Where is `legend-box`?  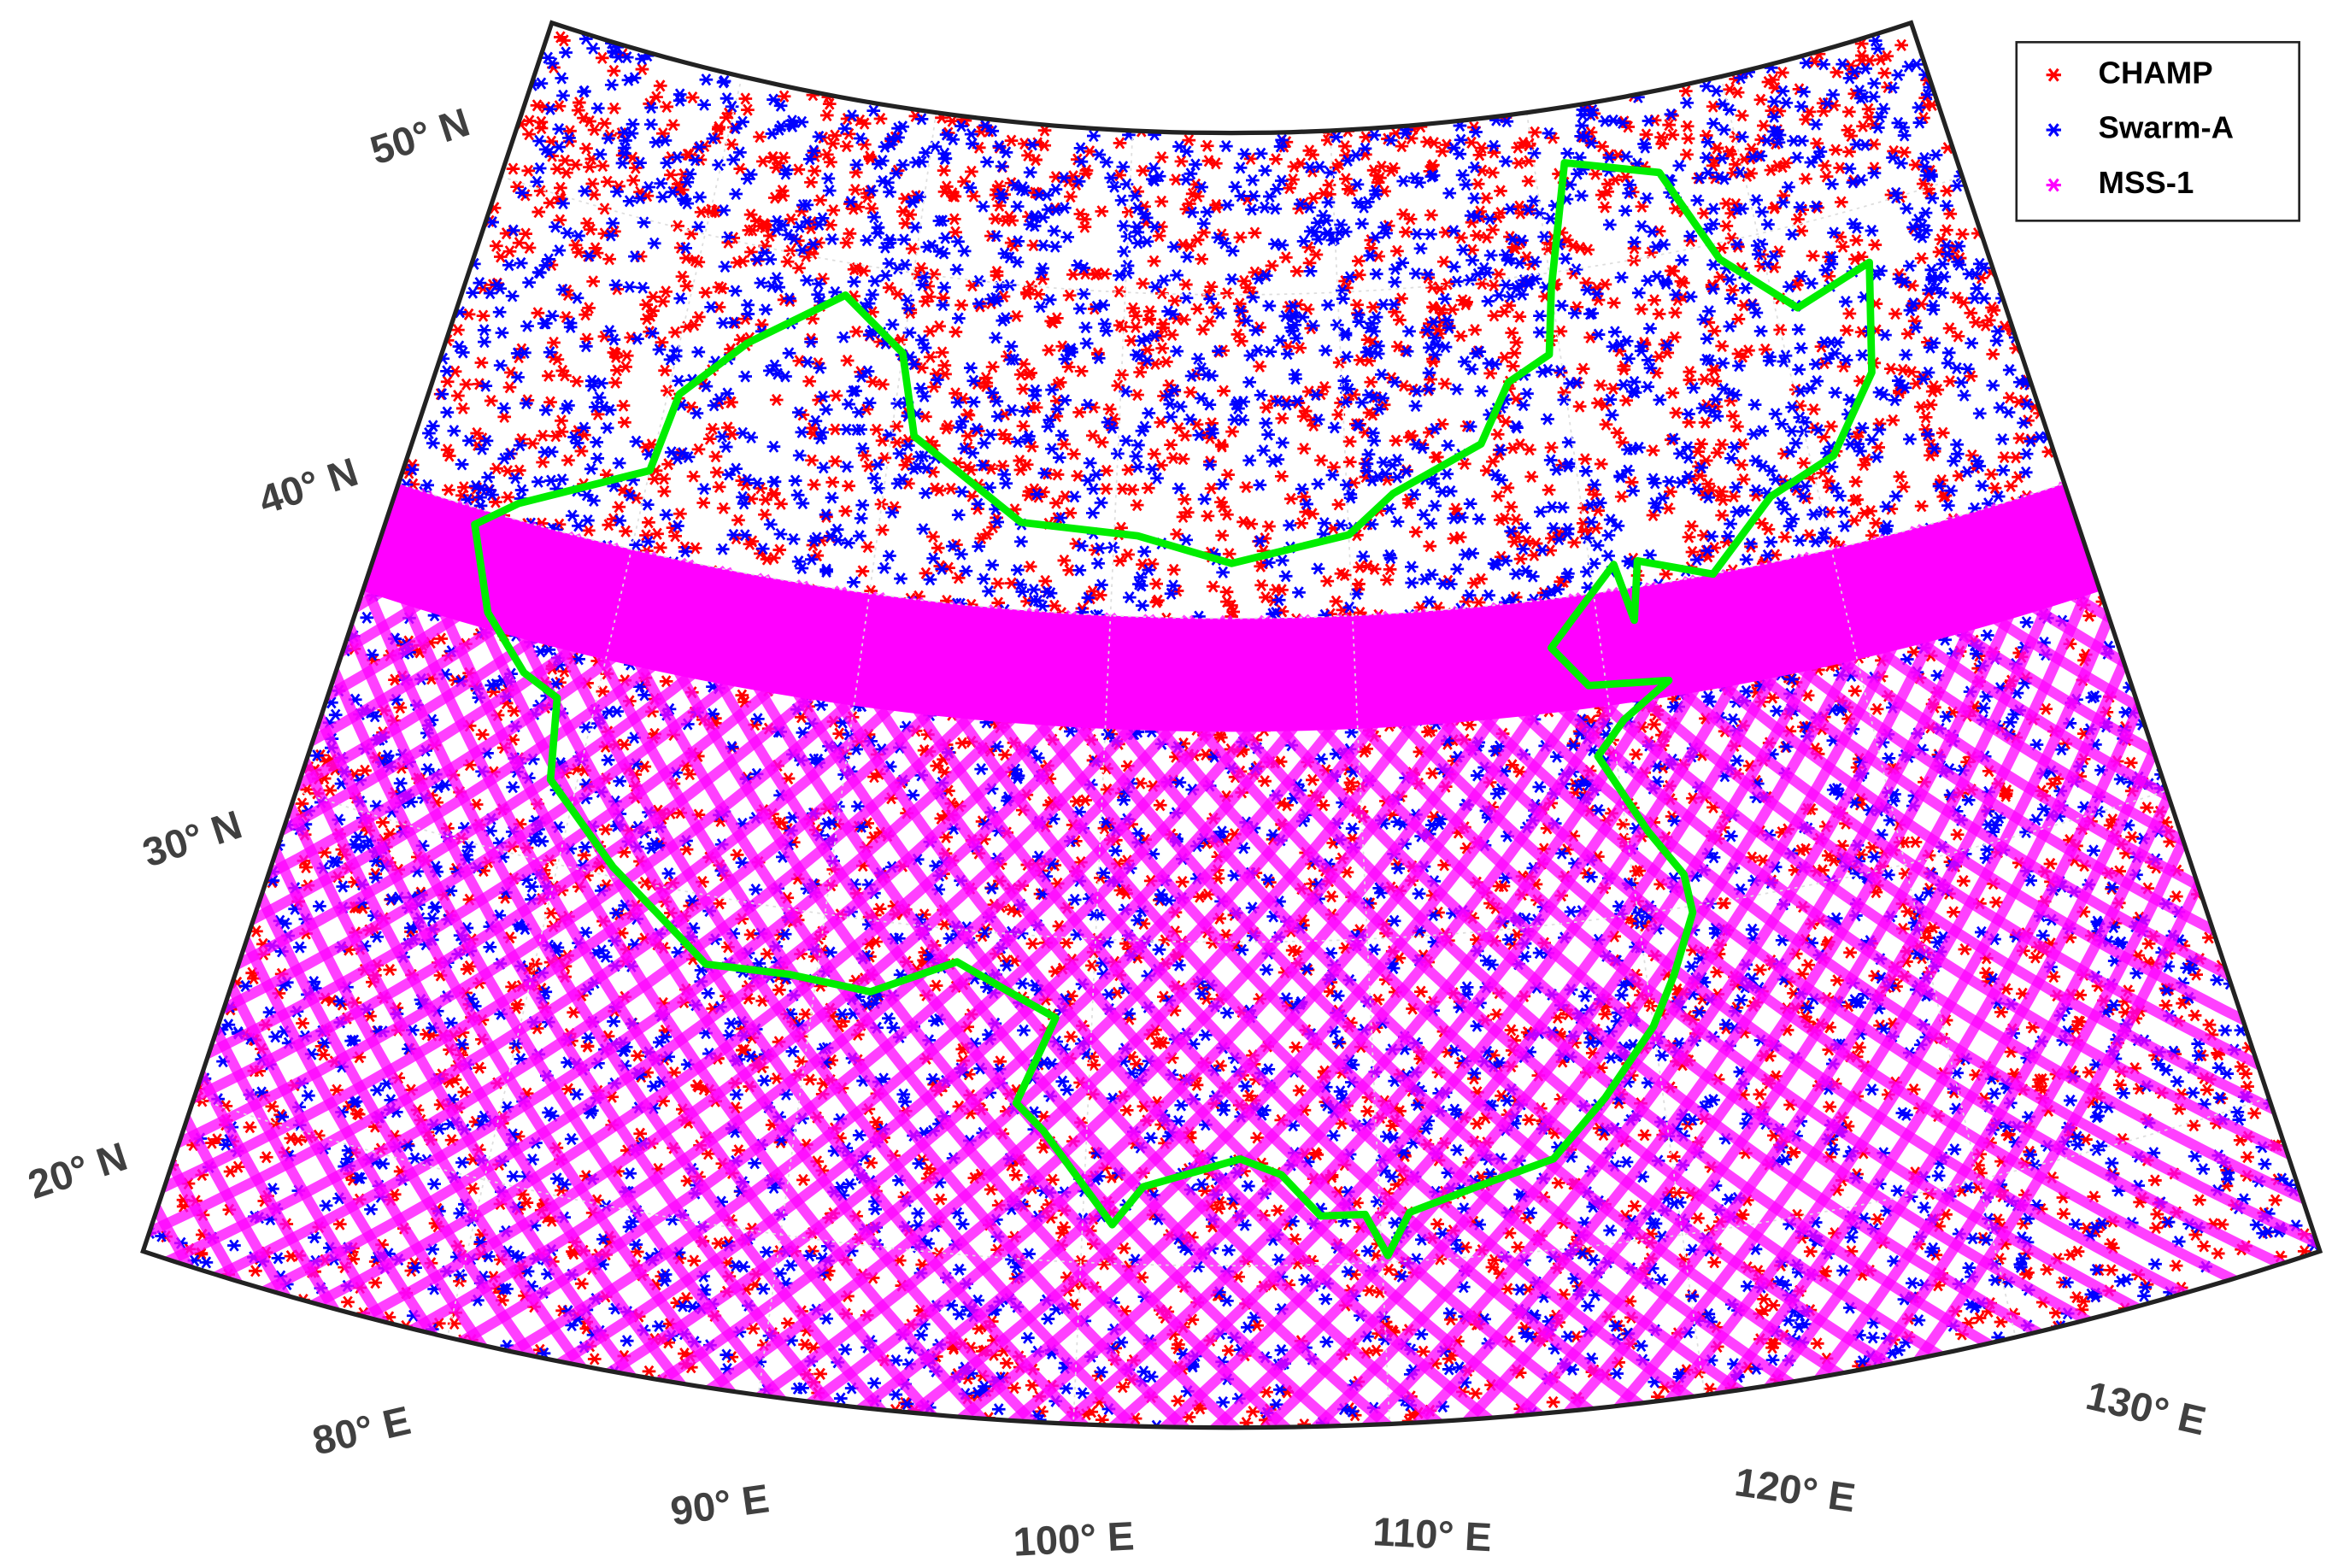
legend-box is located at coordinates (2157, 131).